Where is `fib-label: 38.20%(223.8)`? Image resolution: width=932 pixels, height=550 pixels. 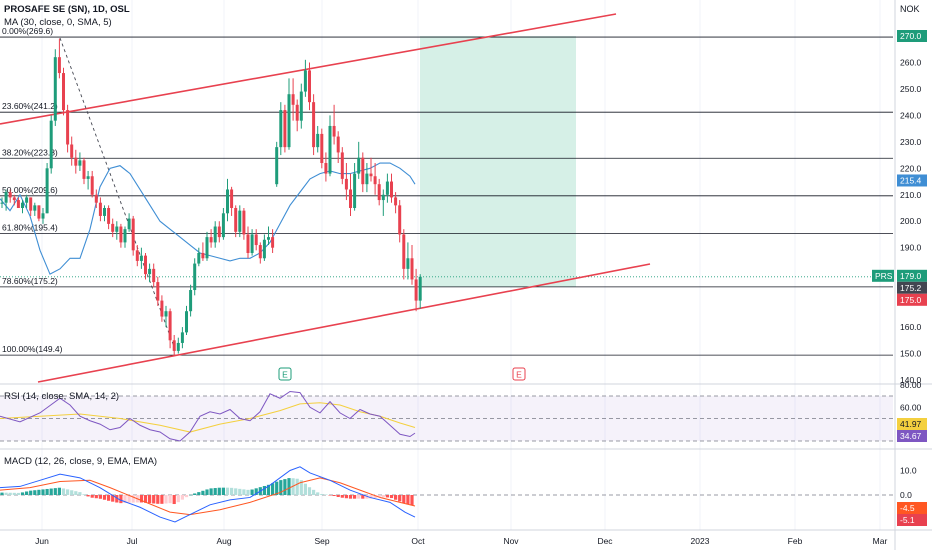
fib-label: 38.20%(223.8) is located at coordinates (30, 152).